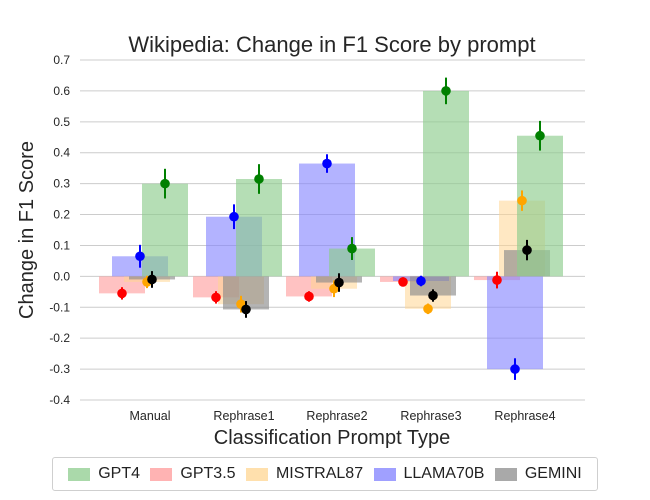 This screenshot has height=500, width=650. What do you see at coordinates (319, 473) in the screenshot?
I see `legend-label: MISTRAL87` at bounding box center [319, 473].